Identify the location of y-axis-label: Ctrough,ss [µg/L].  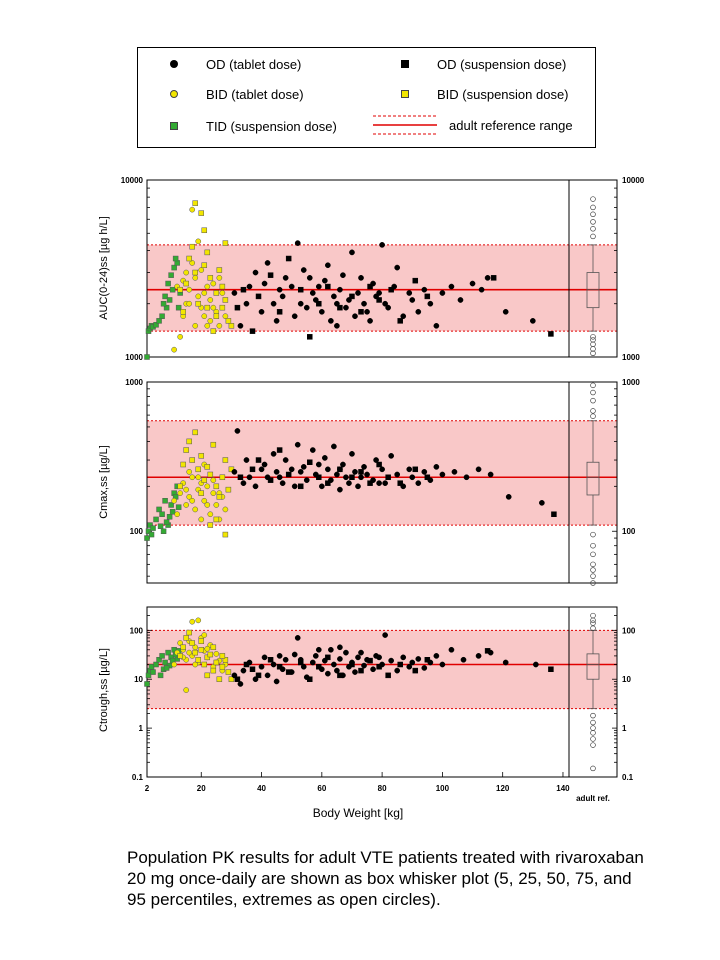
(104, 690).